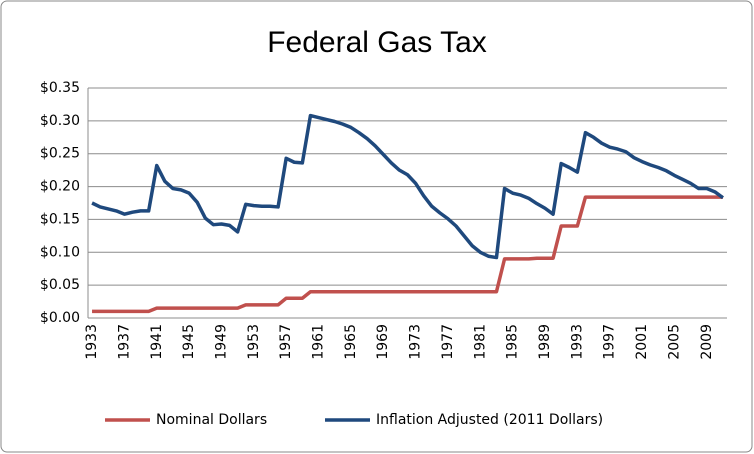 The height and width of the screenshot is (454, 754). What do you see at coordinates (416, 342) in the screenshot?
I see `x-tick-label: 1973` at bounding box center [416, 342].